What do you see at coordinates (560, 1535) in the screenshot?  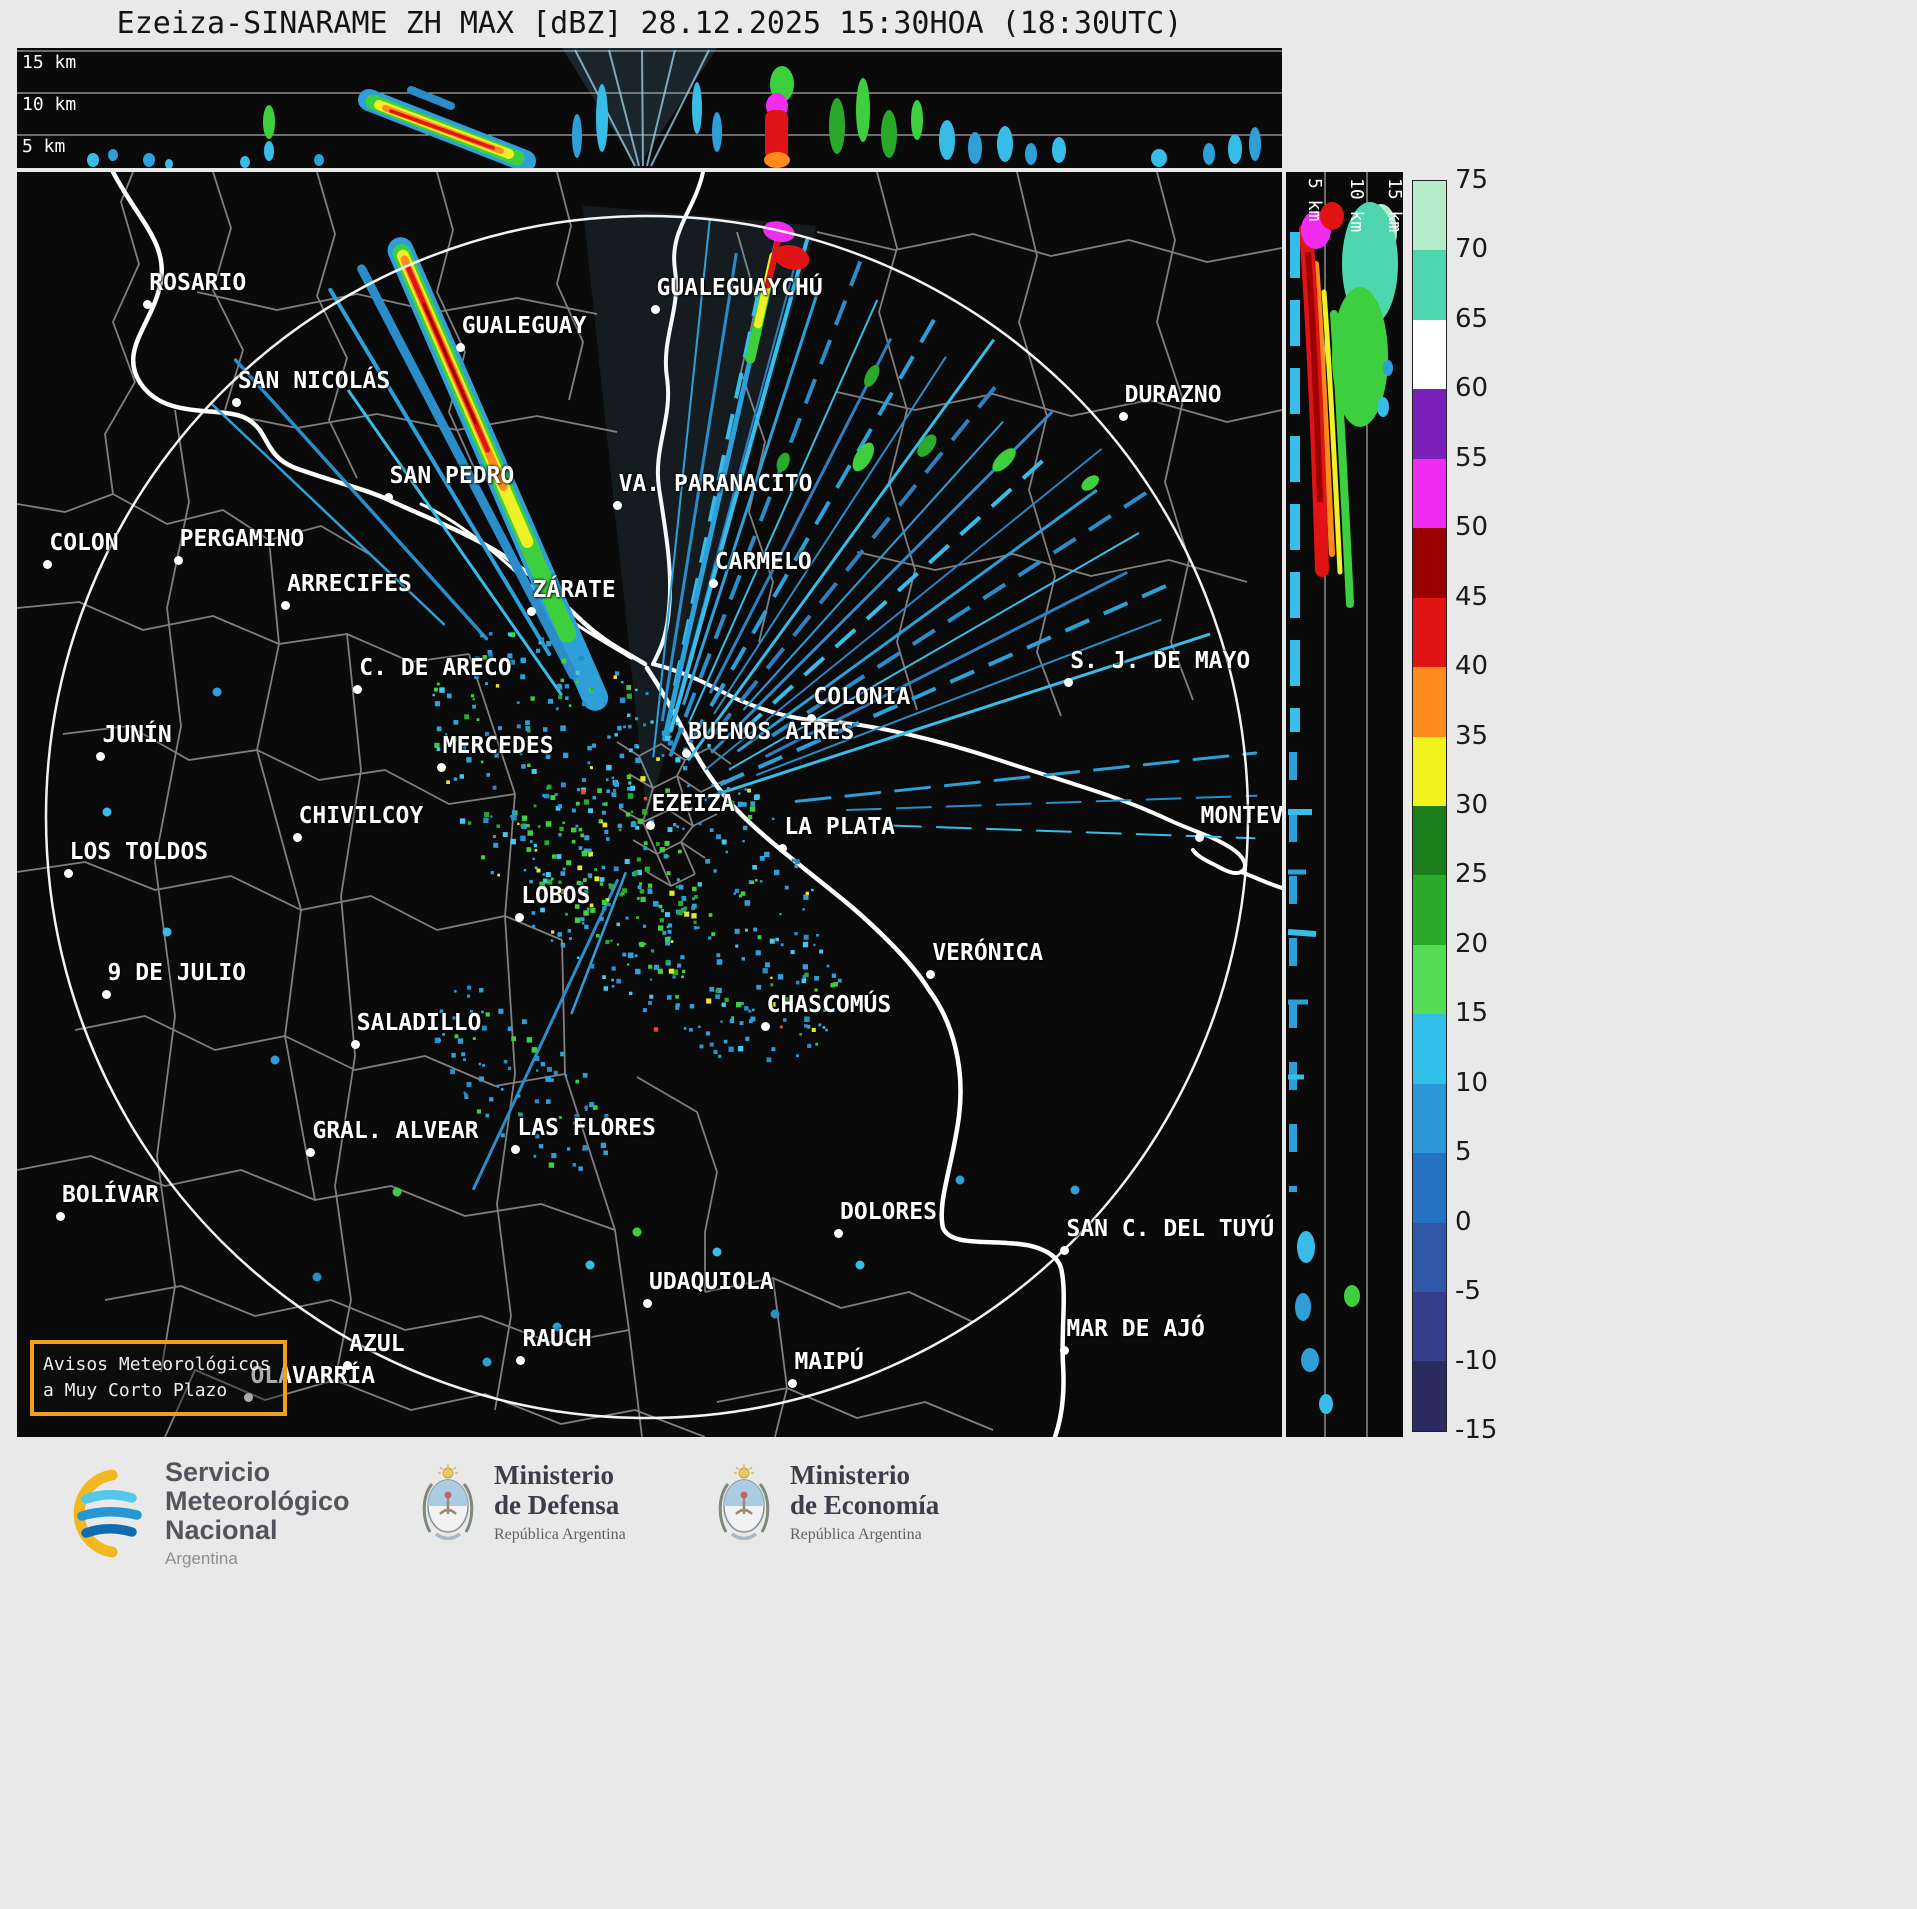 I see `defensa-country: República Argentina` at bounding box center [560, 1535].